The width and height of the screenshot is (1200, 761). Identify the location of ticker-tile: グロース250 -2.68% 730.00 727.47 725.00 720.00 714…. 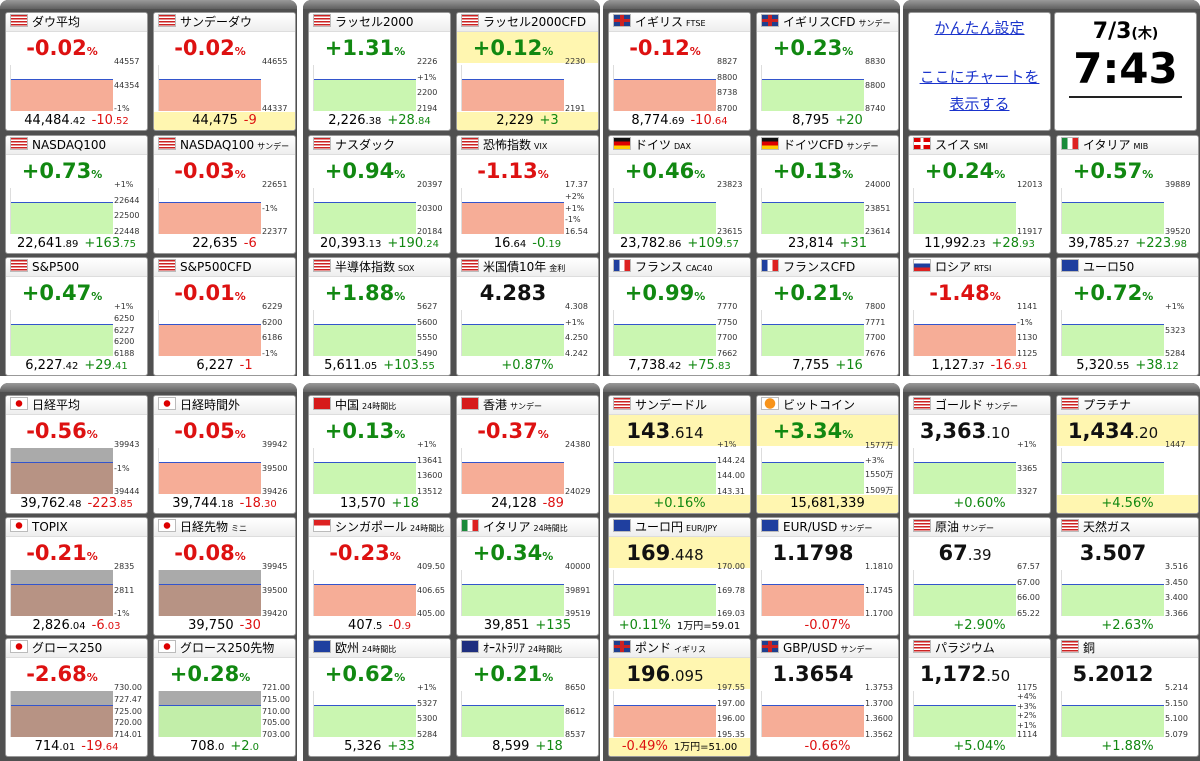
(76, 697).